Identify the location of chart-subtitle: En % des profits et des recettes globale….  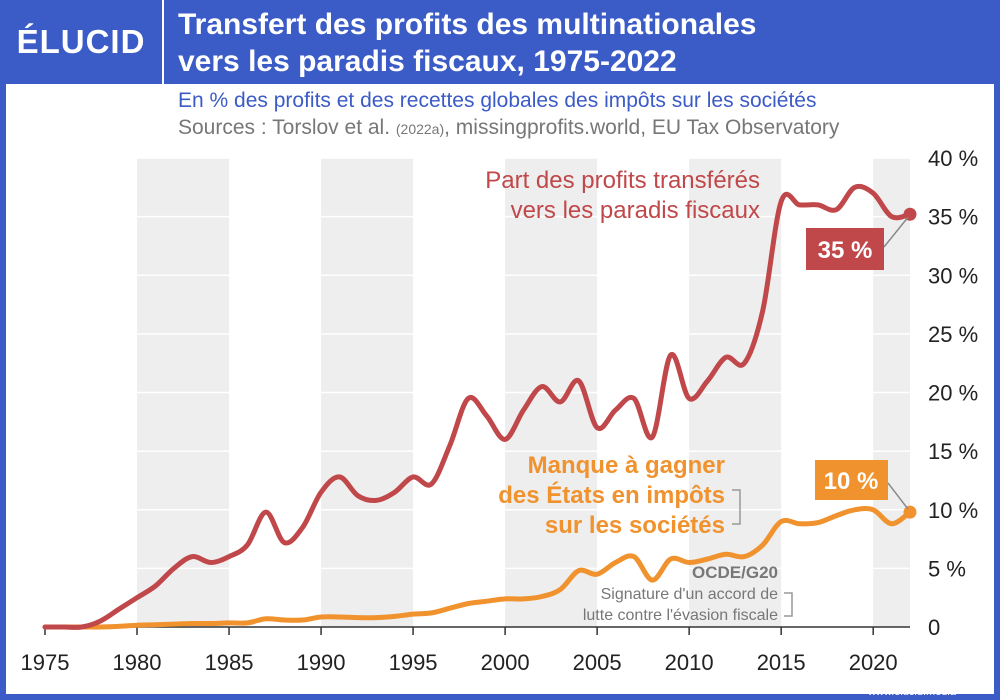
(497, 100).